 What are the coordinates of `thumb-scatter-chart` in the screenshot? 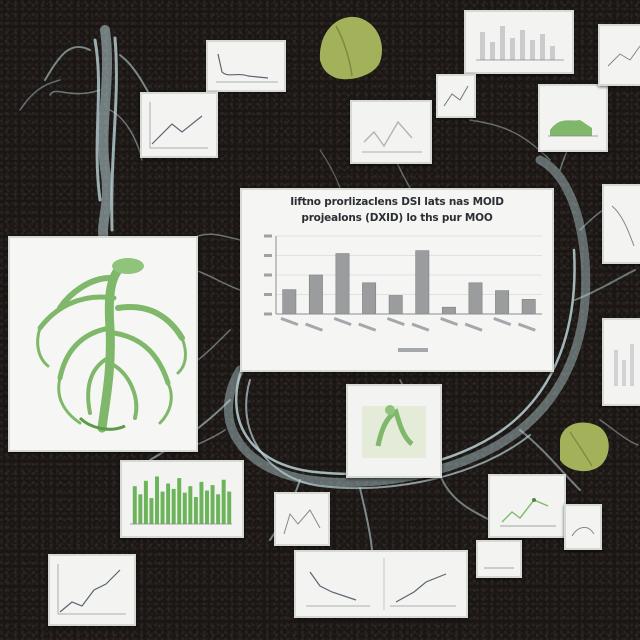 It's located at (527, 506).